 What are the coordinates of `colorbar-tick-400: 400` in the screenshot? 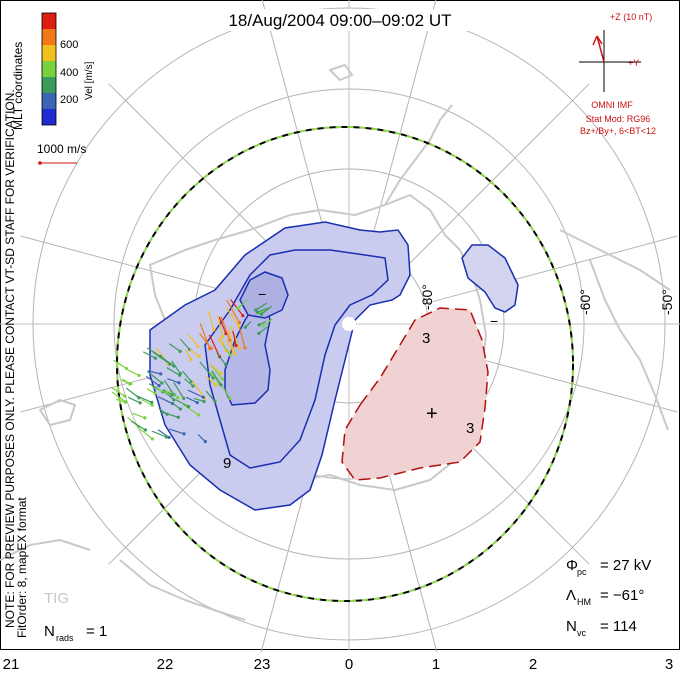 It's located at (69, 73).